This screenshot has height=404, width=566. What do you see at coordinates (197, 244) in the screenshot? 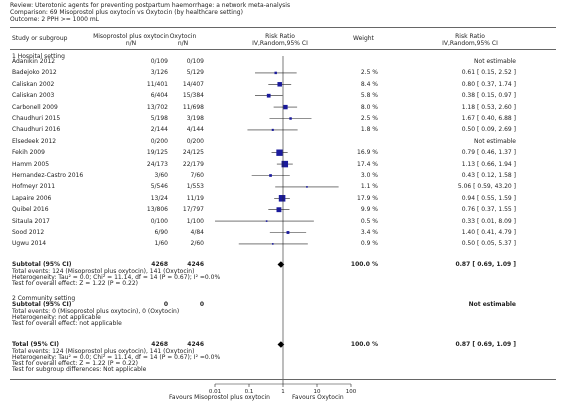
I see `study-ctl-events: 2/60` at bounding box center [197, 244].